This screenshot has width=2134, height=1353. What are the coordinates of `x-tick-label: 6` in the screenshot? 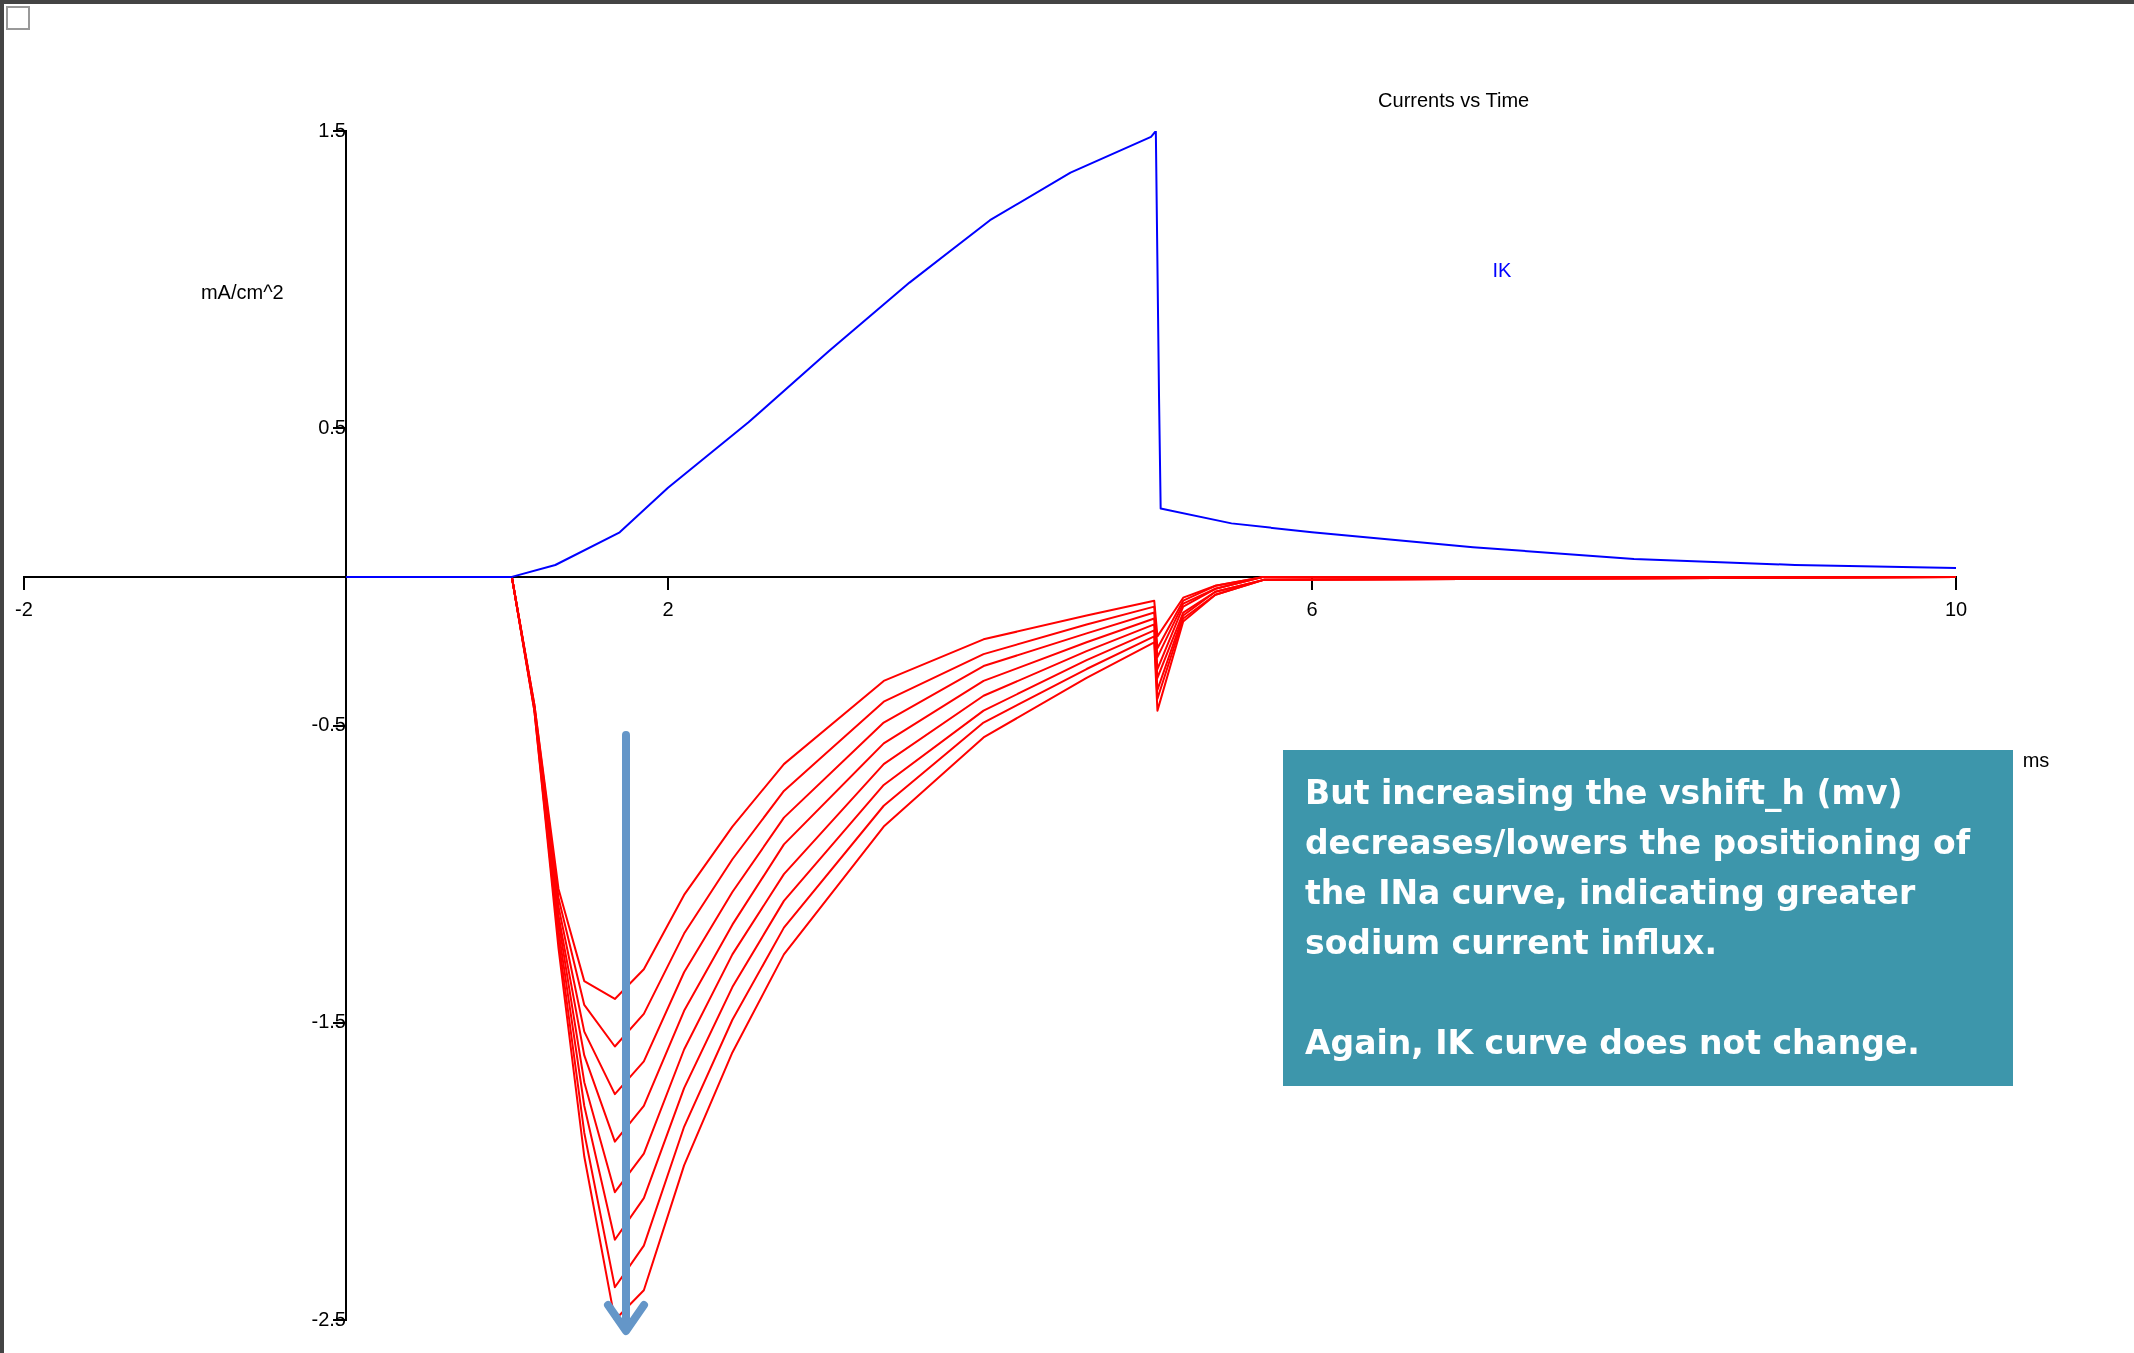 It's located at (1312, 609).